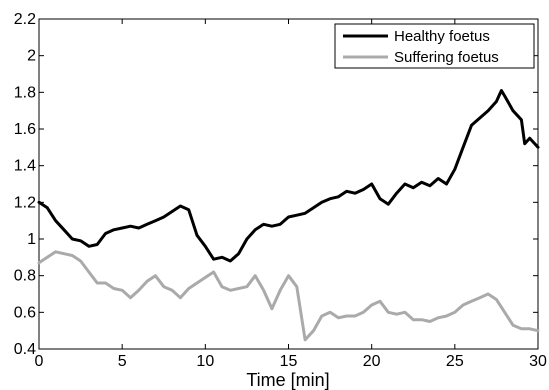 This screenshot has height=390, width=549. I want to click on y-tick-label: 1.2, so click(25, 202).